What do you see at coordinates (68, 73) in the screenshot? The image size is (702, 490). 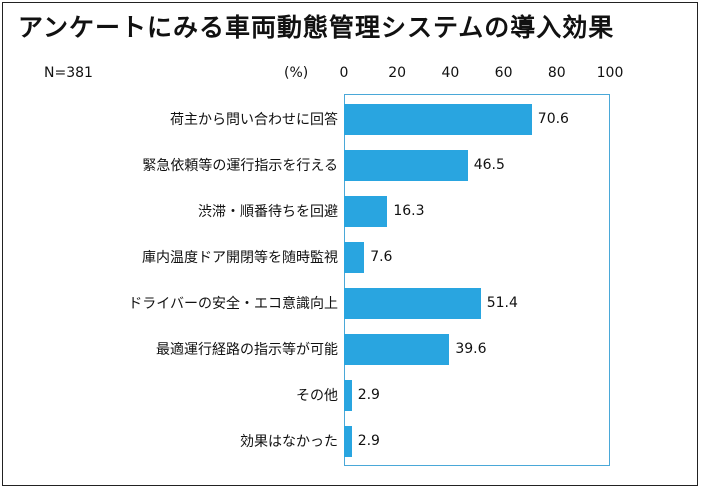 I see `sample-size-label: N=381` at bounding box center [68, 73].